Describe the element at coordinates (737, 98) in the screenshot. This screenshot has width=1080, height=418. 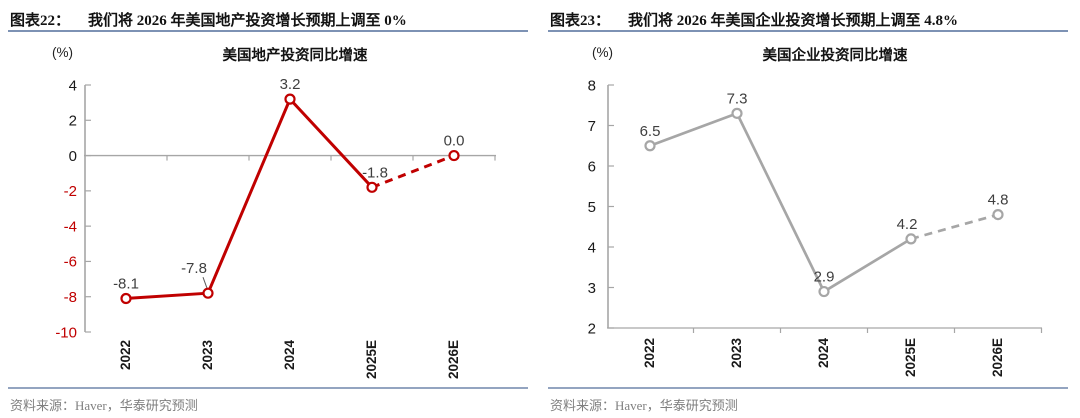
I see `data-point-label: 7.3` at that location.